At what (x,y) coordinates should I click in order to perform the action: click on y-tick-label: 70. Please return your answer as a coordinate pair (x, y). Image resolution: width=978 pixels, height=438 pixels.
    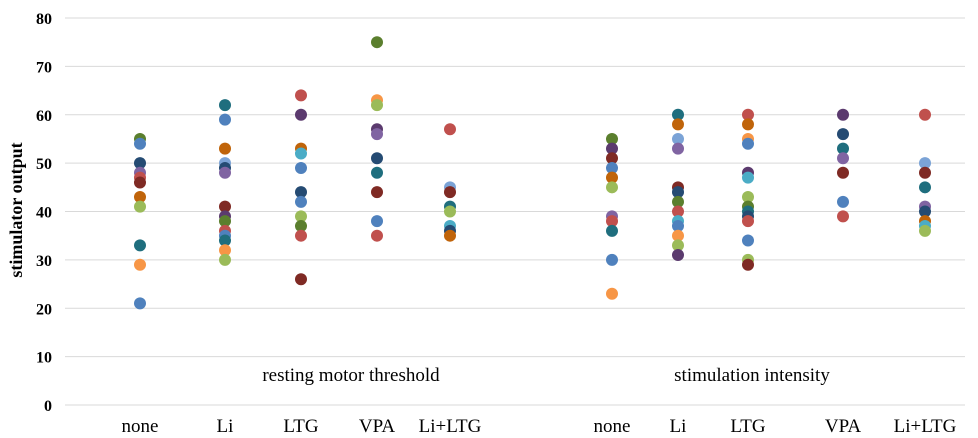
    Looking at the image, I should click on (44, 67).